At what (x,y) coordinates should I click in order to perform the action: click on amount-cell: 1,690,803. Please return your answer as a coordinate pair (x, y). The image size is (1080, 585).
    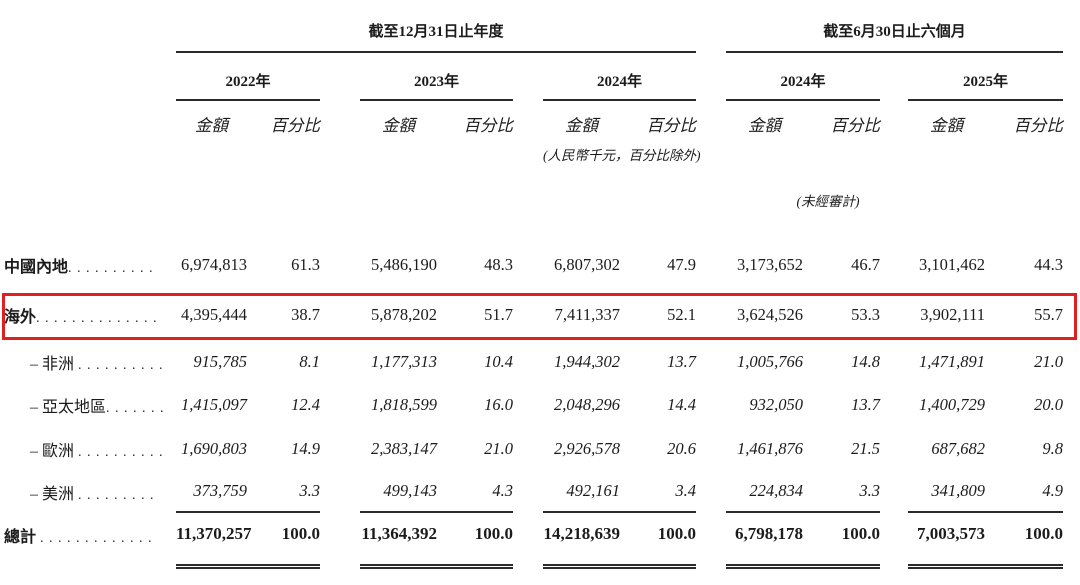
    Looking at the image, I should click on (214, 448).